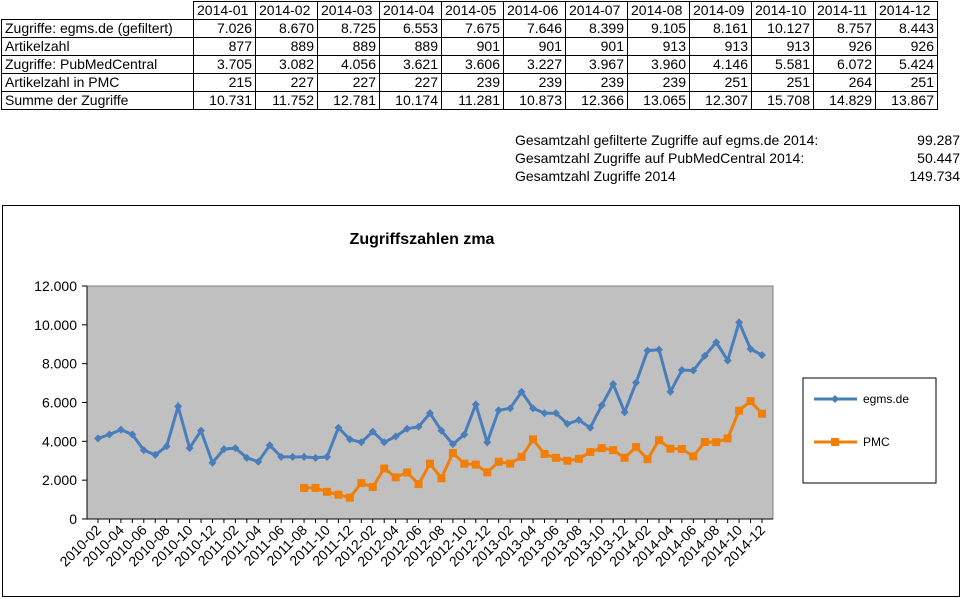 The width and height of the screenshot is (962, 599). Describe the element at coordinates (782, 28) in the screenshot. I see `table-cell: 10.127` at that location.